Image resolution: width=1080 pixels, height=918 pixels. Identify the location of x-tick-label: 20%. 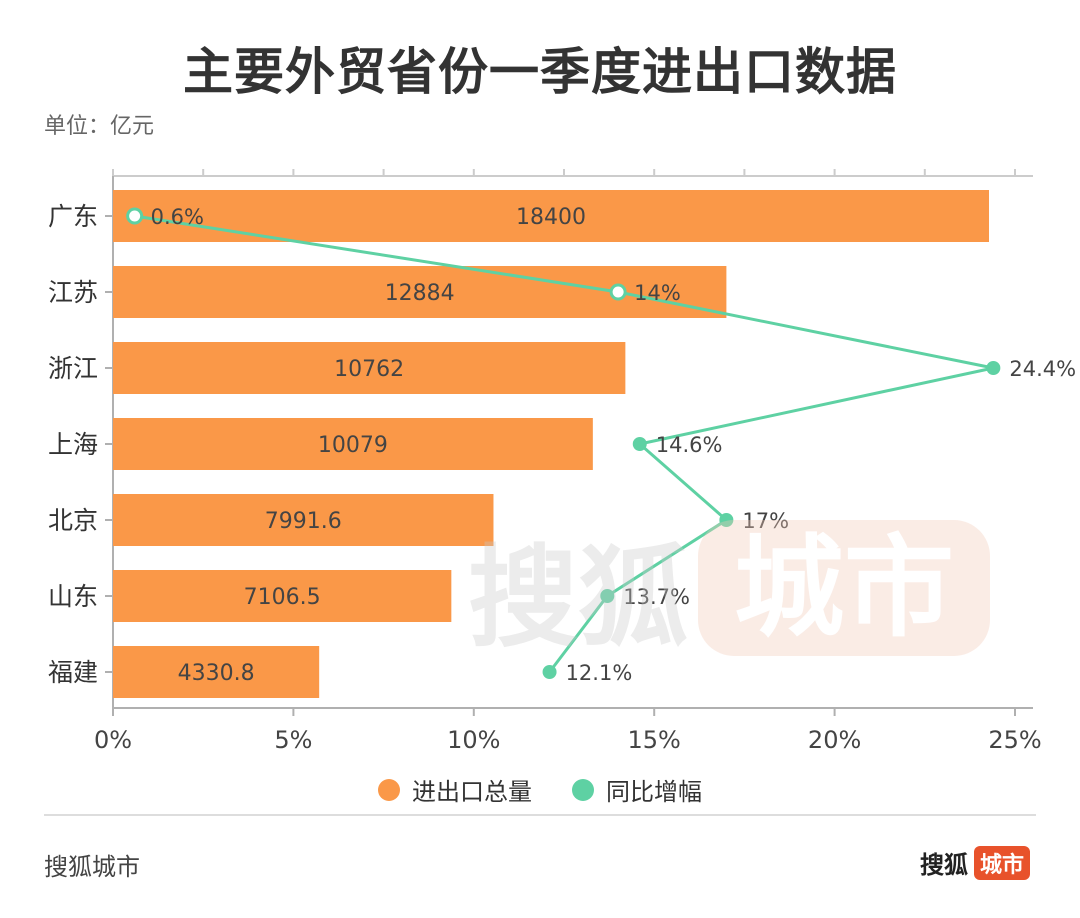
(834, 740).